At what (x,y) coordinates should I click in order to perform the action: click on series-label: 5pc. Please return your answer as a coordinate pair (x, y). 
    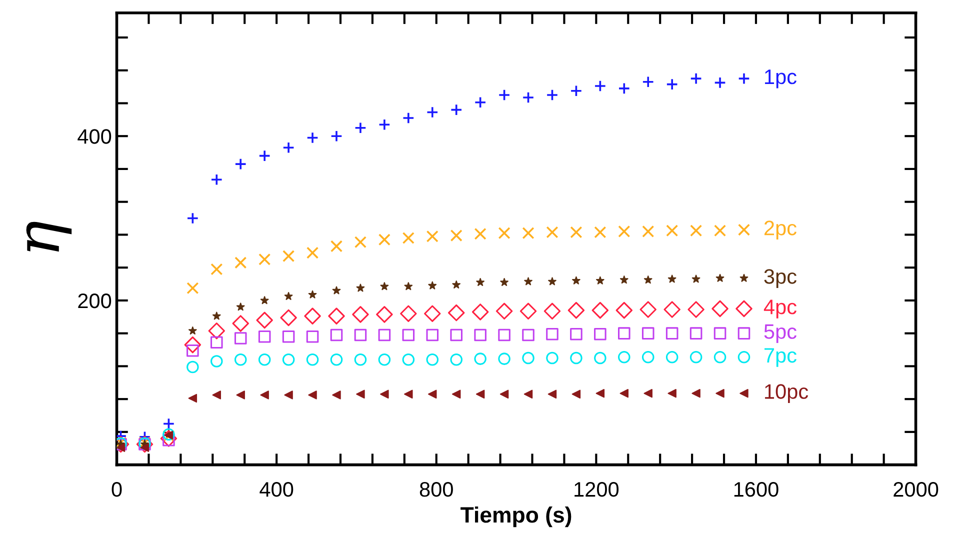
    Looking at the image, I should click on (780, 334).